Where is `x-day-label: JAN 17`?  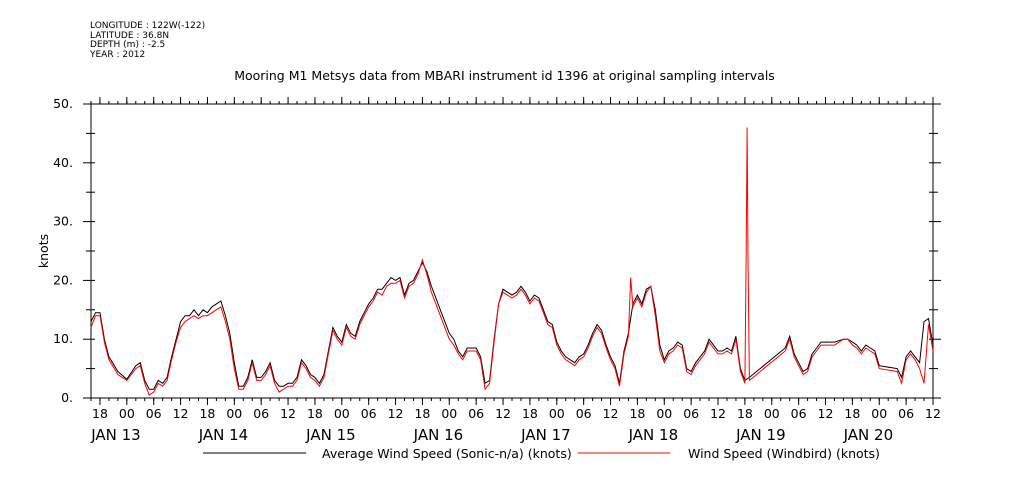 x-day-label: JAN 17 is located at coordinates (545, 435).